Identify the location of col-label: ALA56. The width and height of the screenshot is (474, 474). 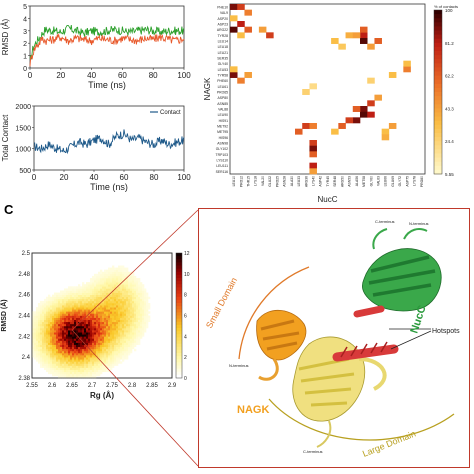
(357, 181).